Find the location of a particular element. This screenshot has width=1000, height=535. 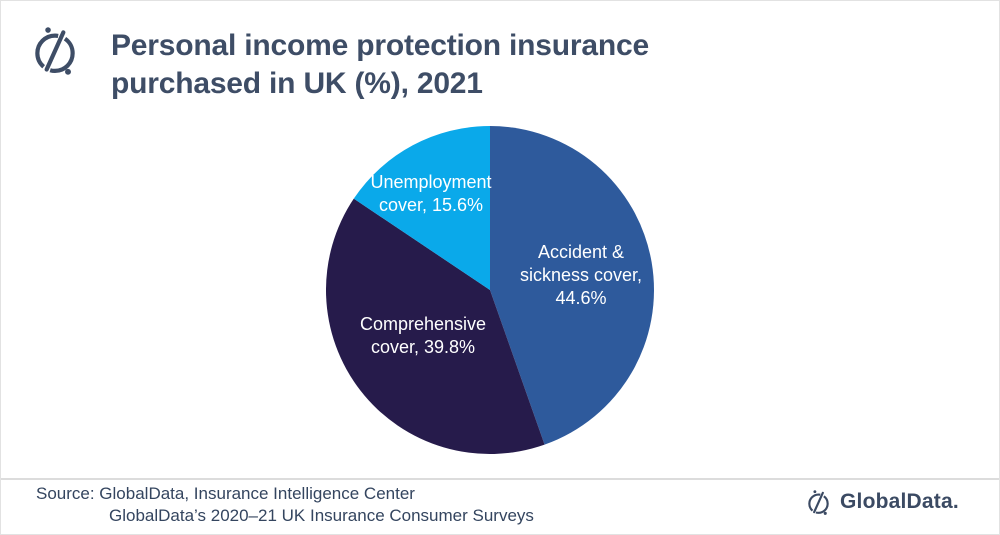

globaldata-wordmark: GlobalData. is located at coordinates (899, 501).